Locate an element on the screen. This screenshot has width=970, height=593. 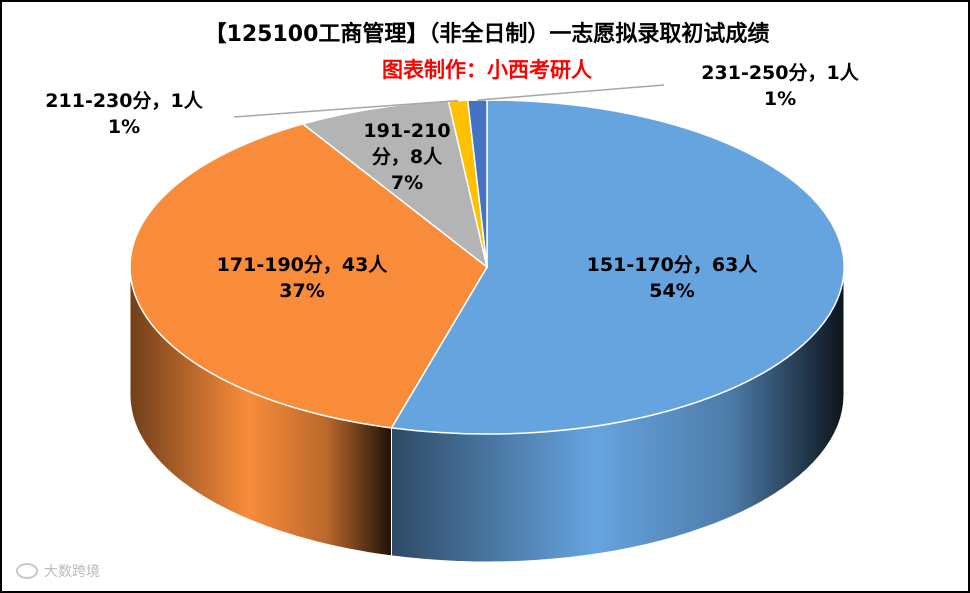
data-label-line1: 151-170分，63人 is located at coordinates (672, 265).